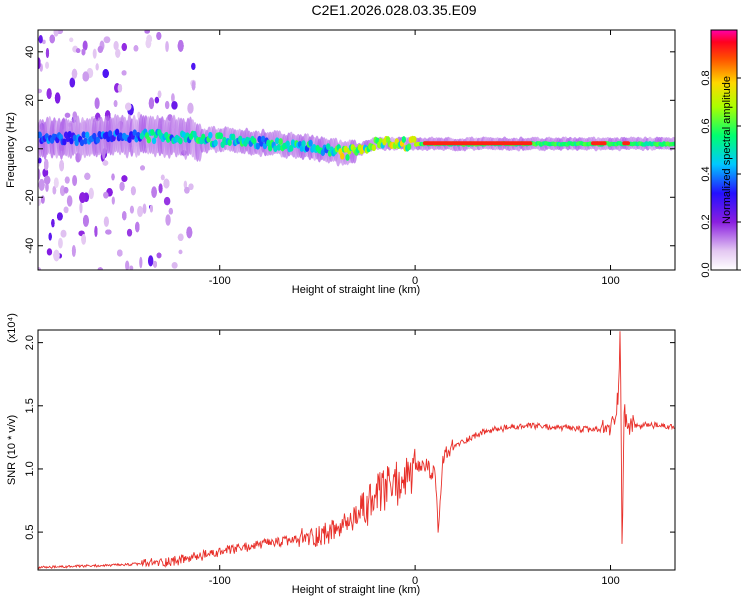 The image size is (750, 600). I want to click on snr-y-tick-label: 0.5, so click(30, 531).